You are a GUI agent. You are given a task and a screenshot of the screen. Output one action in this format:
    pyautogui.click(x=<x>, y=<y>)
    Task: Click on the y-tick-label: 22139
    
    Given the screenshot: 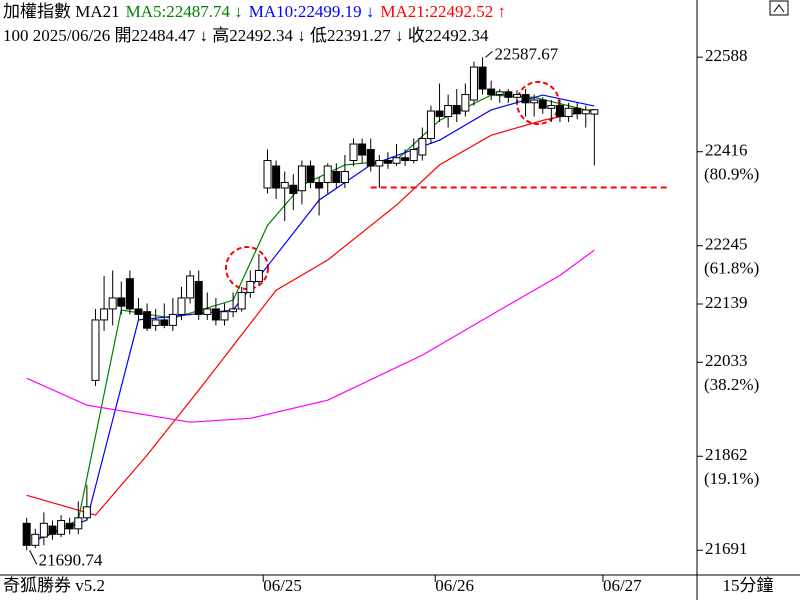 What is the action you would take?
    pyautogui.click(x=726, y=302)
    